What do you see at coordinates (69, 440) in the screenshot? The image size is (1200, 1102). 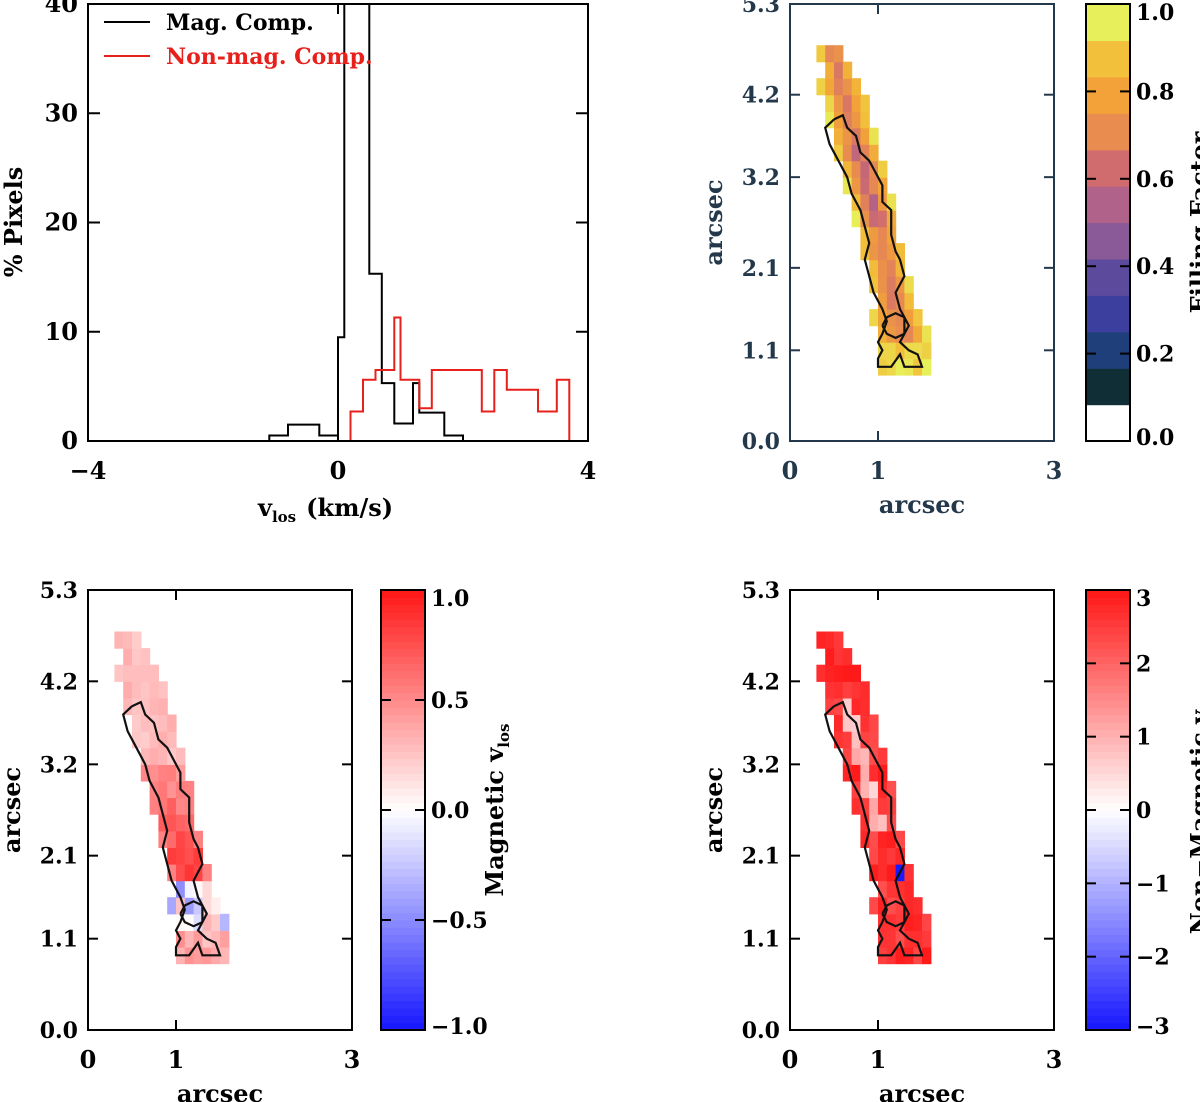 I see `histogram-ytick-label: 0` at bounding box center [69, 440].